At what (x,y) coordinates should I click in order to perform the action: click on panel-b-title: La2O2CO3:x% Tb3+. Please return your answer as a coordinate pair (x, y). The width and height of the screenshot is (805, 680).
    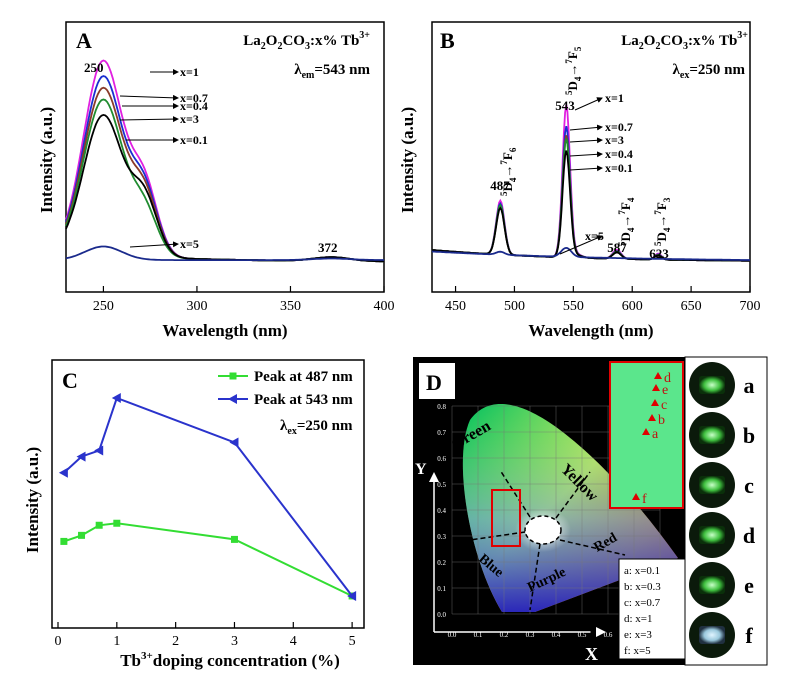
    Looking at the image, I should click on (684, 41).